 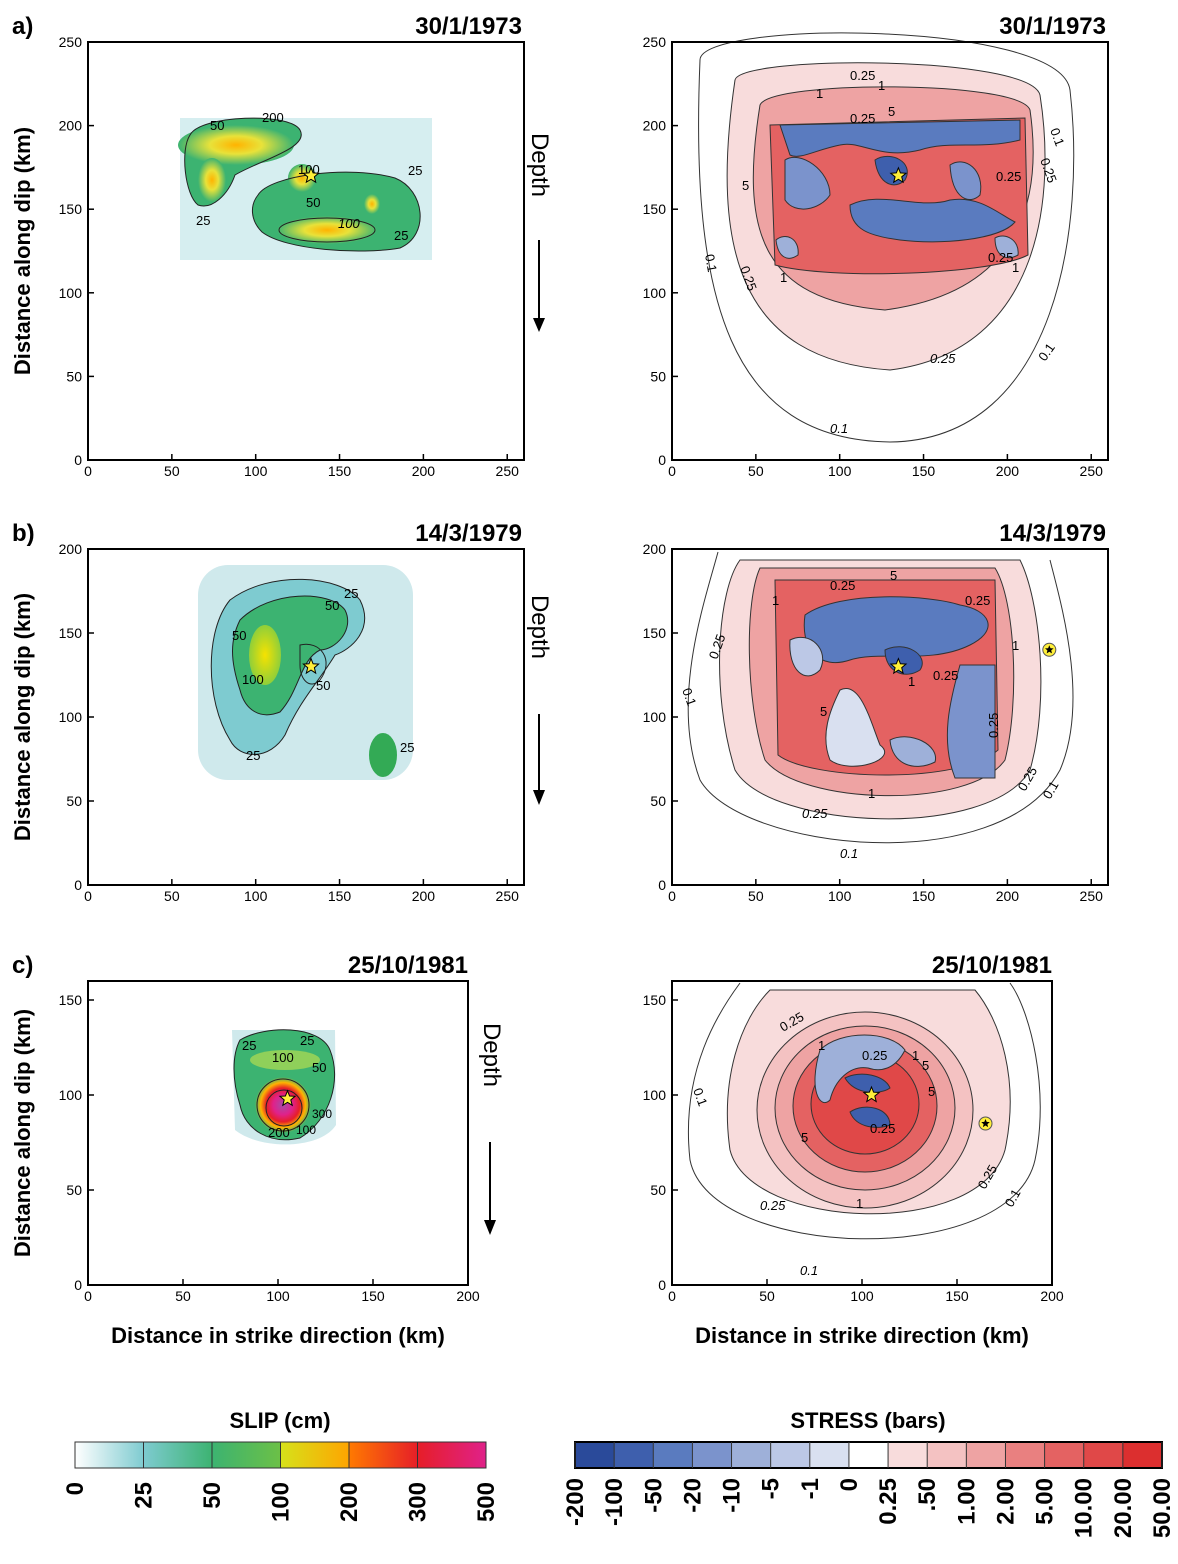 What do you see at coordinates (408, 965) in the screenshot?
I see `panel-c-slip-title: 25/10/1981` at bounding box center [408, 965].